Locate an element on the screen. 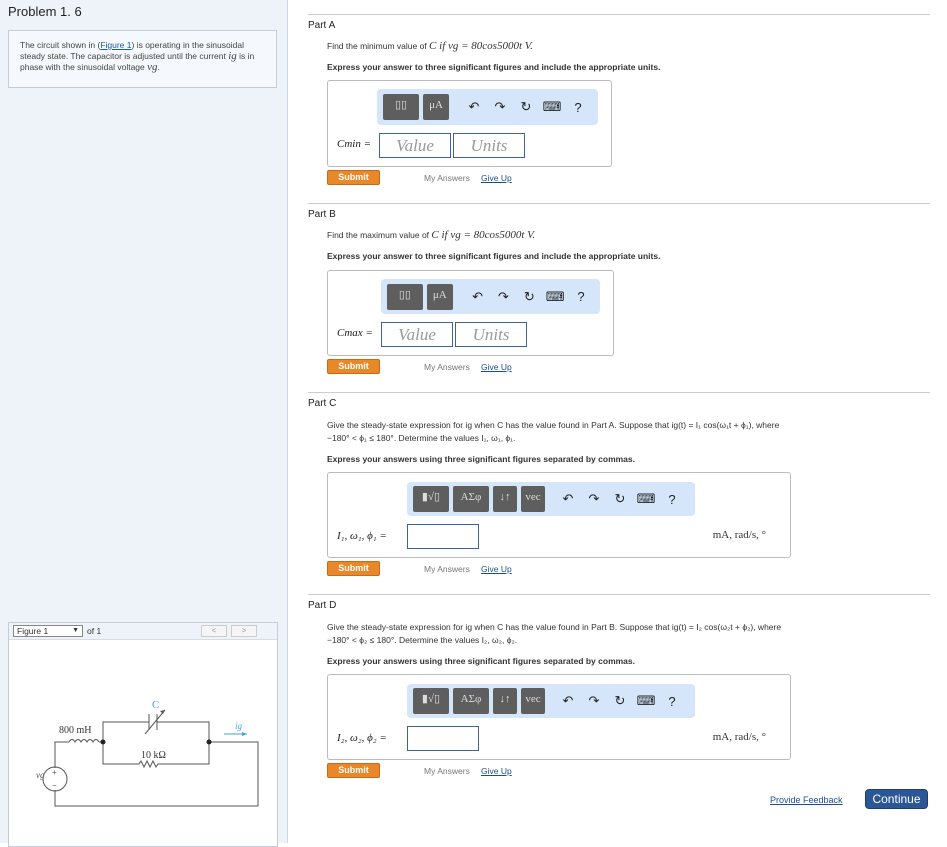 The image size is (947, 847). provide-feedback-link: Provide Feedback is located at coordinates (806, 800).